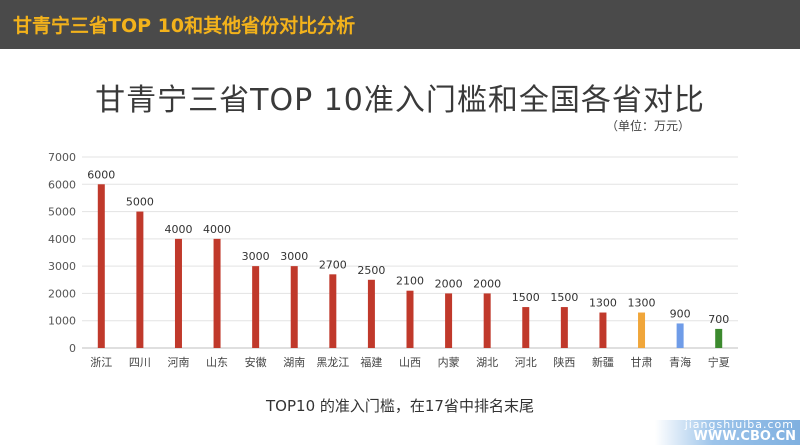  I want to click on y-tick-label: 4000, so click(62, 239).